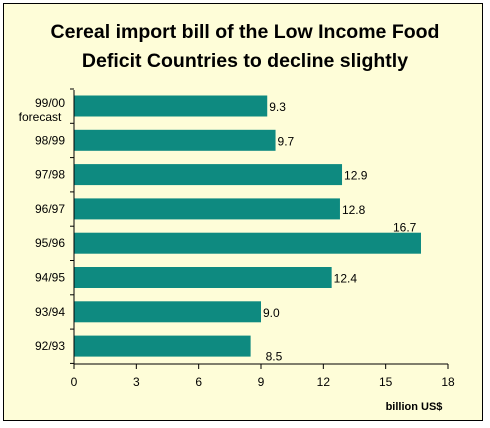  I want to click on chart-title-line-2: Deficit Countries to decline slightly, so click(245, 61).